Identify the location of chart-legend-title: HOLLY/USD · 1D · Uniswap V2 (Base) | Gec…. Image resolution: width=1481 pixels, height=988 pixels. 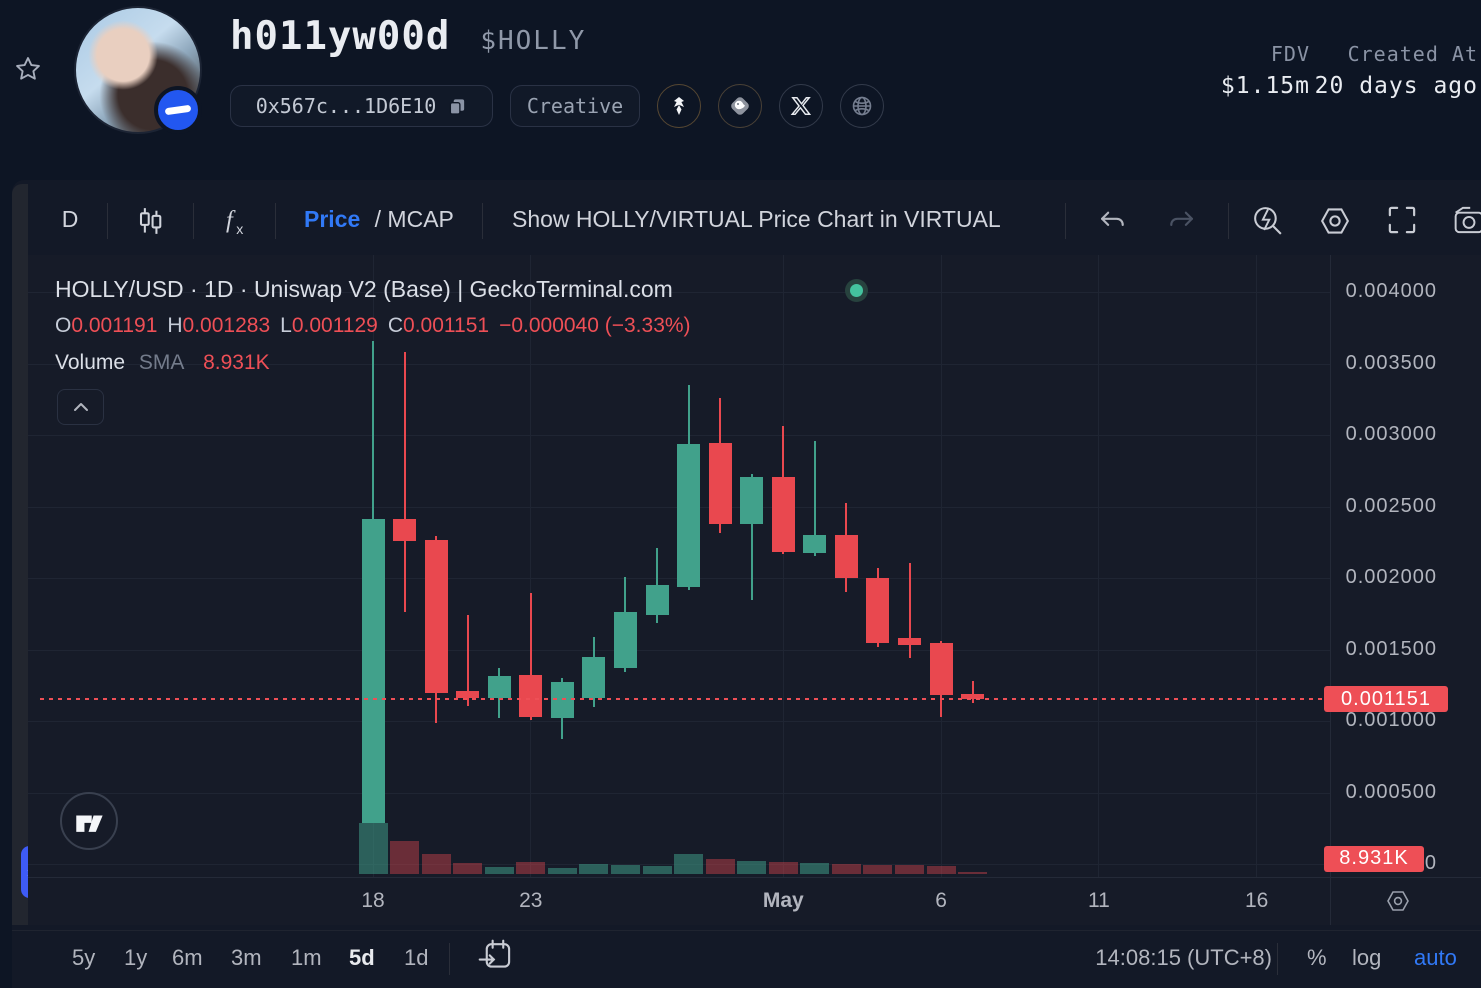
(364, 289).